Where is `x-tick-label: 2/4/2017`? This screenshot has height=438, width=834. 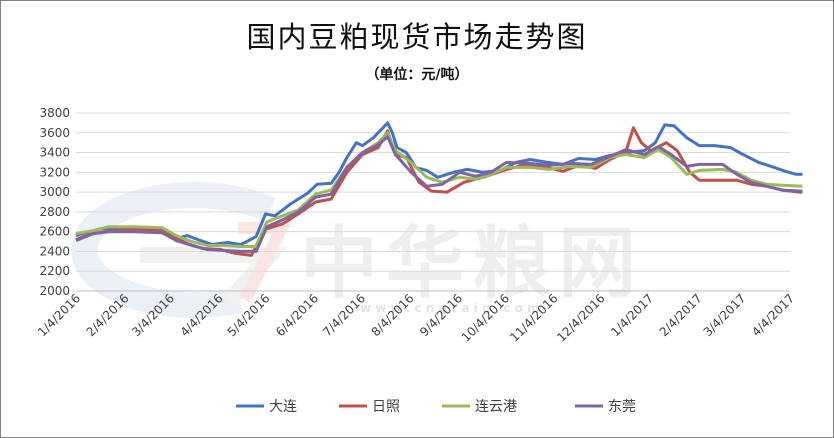 x-tick-label: 2/4/2017 is located at coordinates (681, 315).